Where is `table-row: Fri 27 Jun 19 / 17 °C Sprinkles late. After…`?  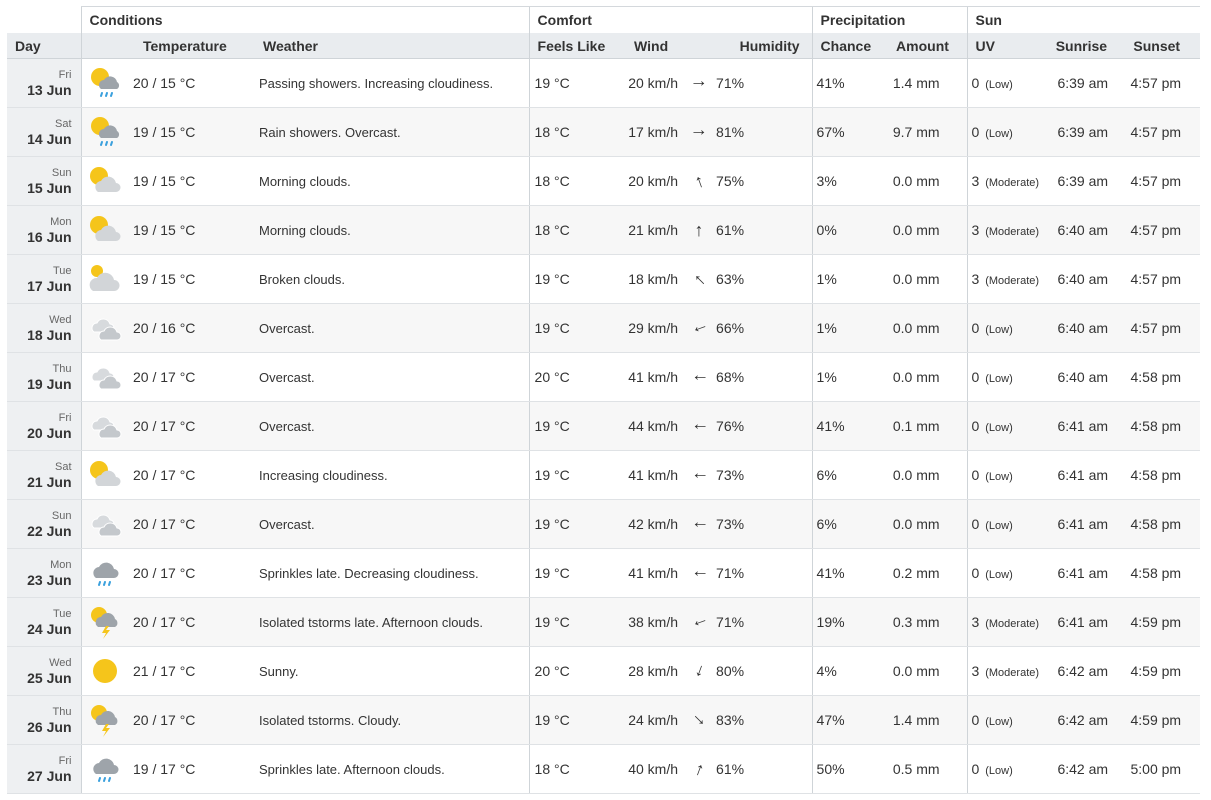 table-row: Fri 27 Jun 19 / 17 °C Sprinkles late. After… is located at coordinates (604, 769).